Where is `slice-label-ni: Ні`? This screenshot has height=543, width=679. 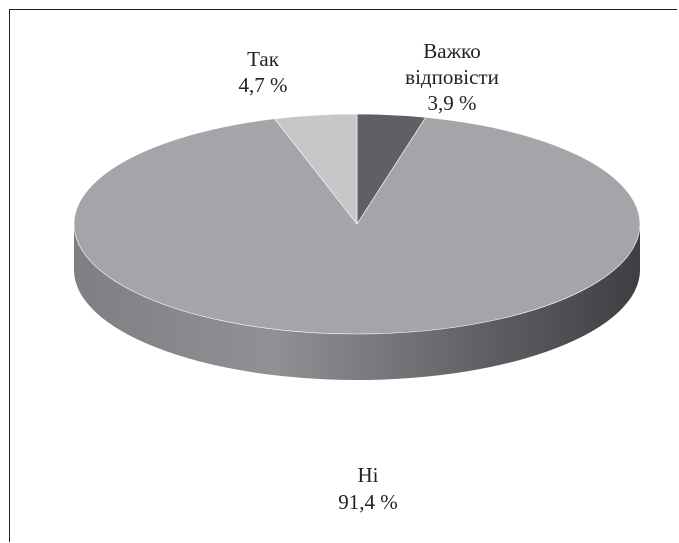 slice-label-ni: Ні is located at coordinates (368, 475).